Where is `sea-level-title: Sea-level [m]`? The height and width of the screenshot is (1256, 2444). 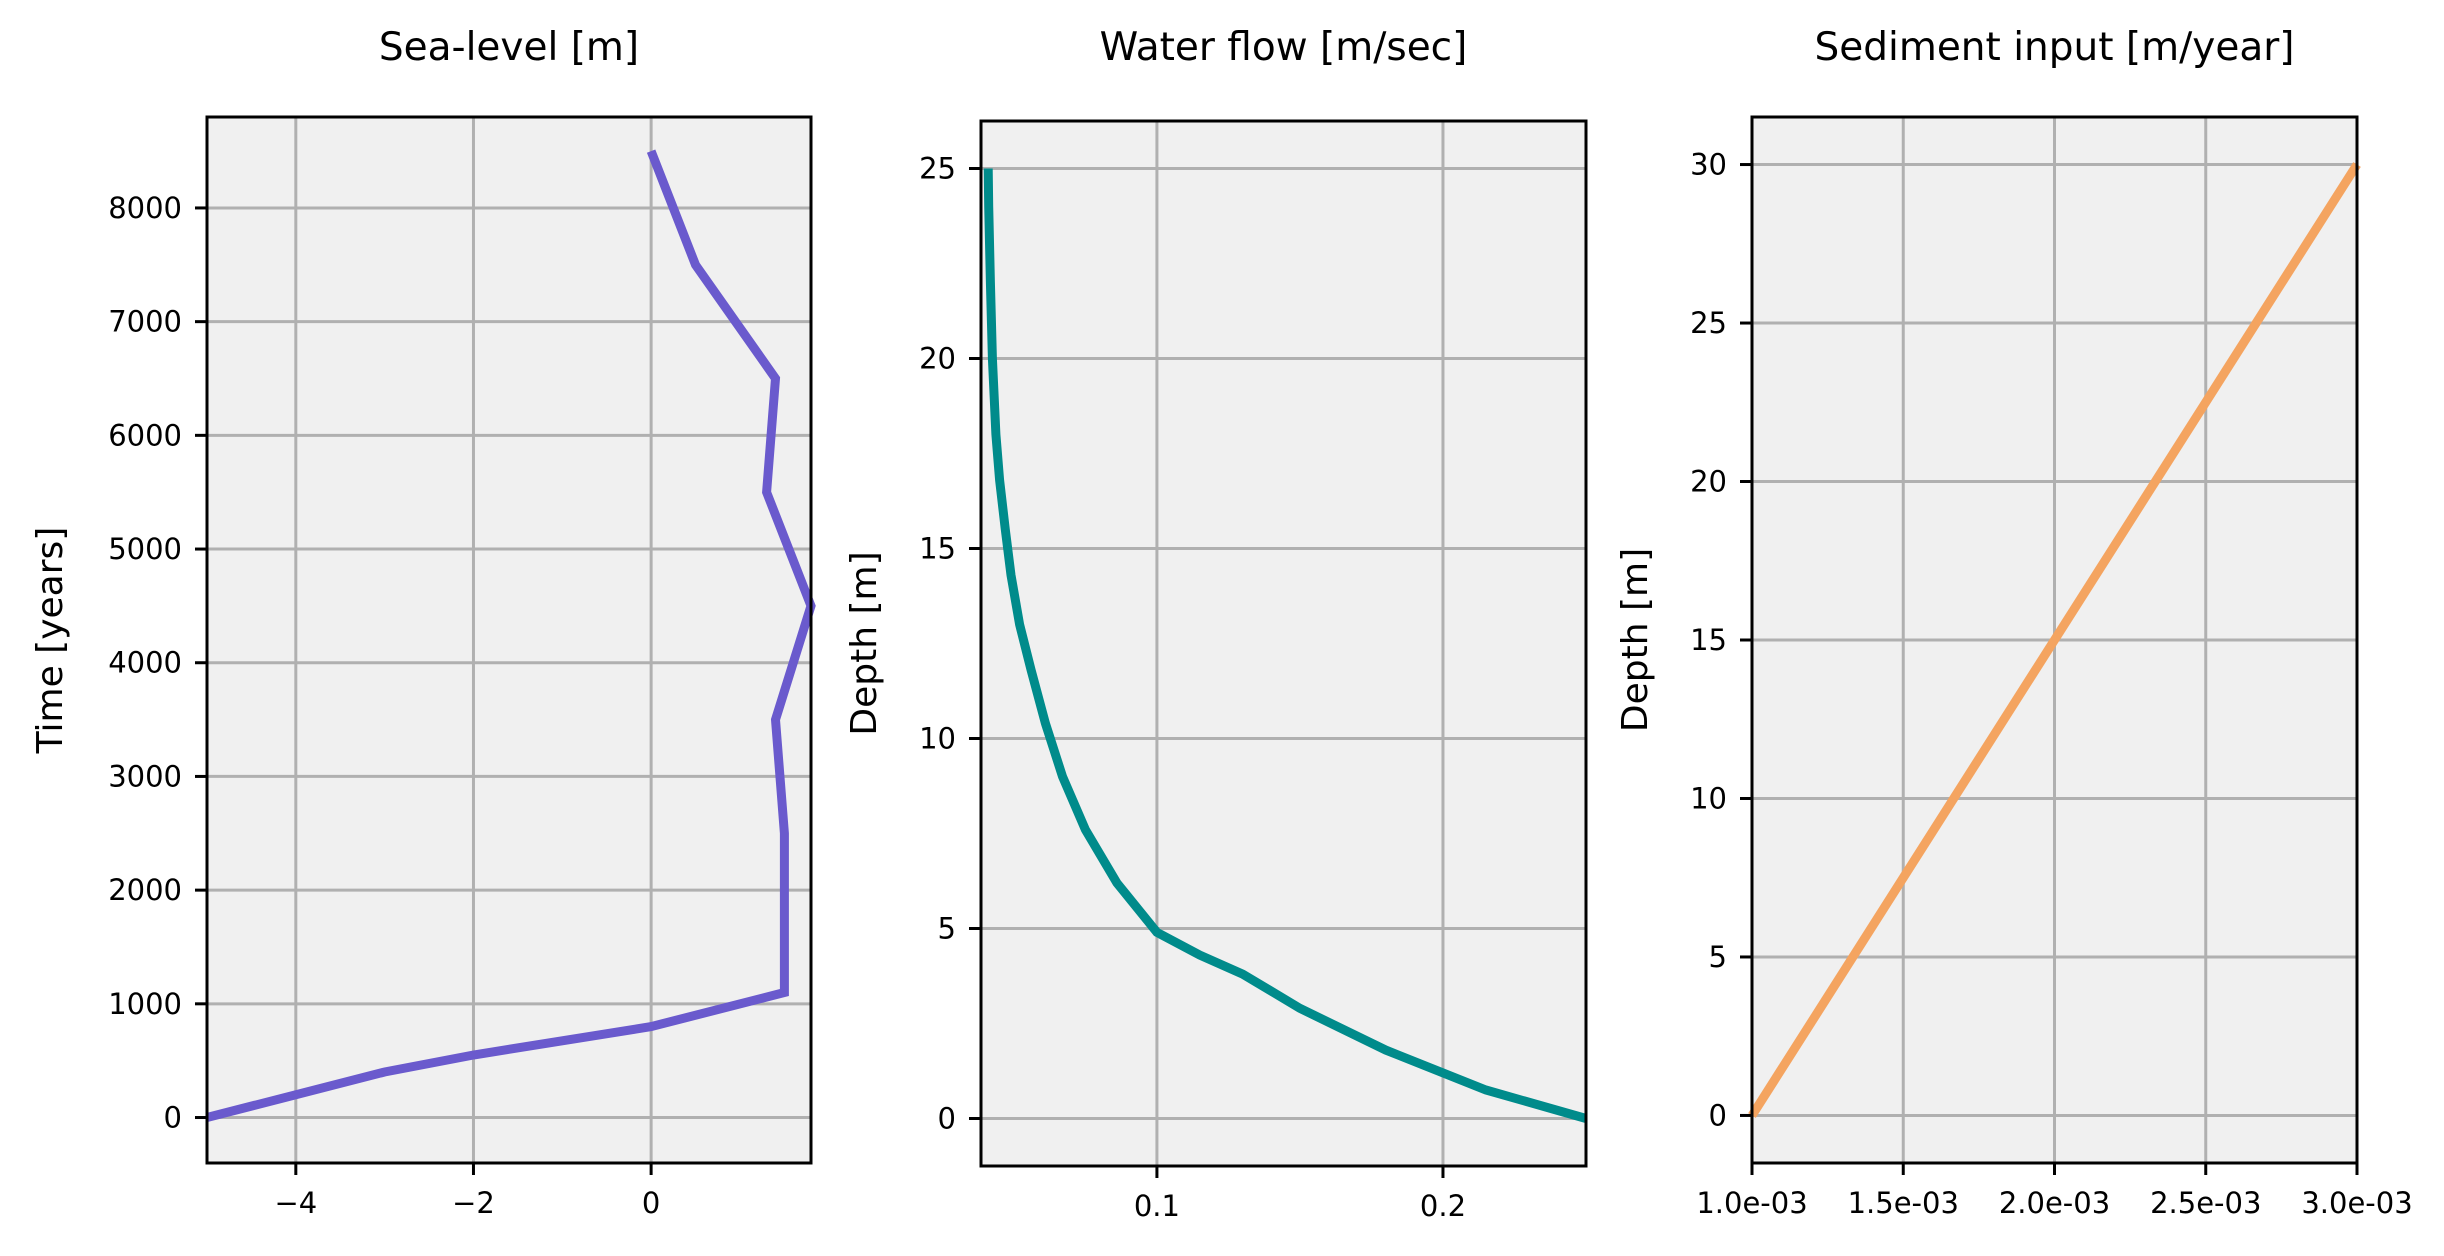 sea-level-title: Sea-level [m] is located at coordinates (509, 47).